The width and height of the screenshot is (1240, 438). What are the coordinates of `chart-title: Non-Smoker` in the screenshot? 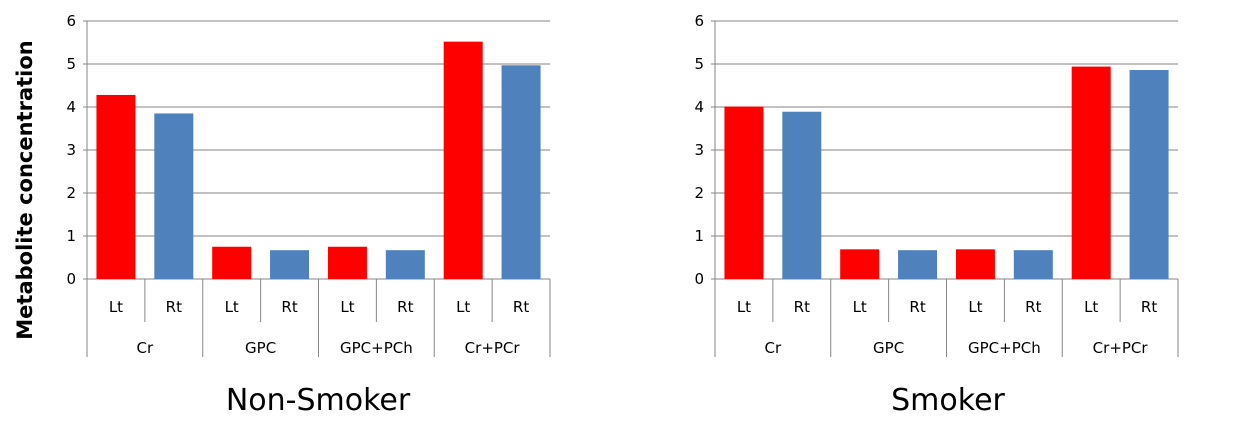 It's located at (318, 400).